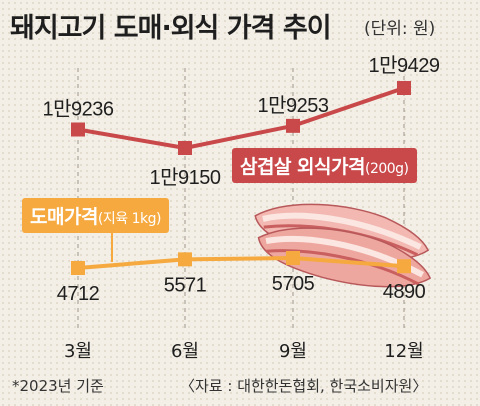 This screenshot has height=406, width=480. What do you see at coordinates (171, 28) in the screenshot?
I see `chart-title: 돼지고기 도매·외식 가격 추이` at bounding box center [171, 28].